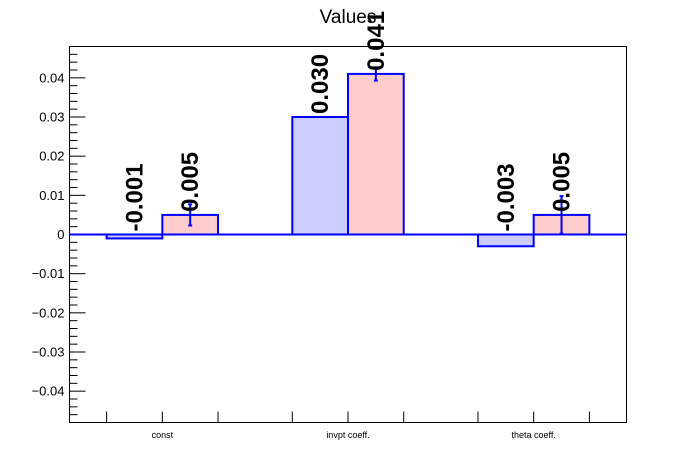 This screenshot has width=696, height=472. What do you see at coordinates (60, 234) in the screenshot?
I see `y-tick-label: 0` at bounding box center [60, 234].